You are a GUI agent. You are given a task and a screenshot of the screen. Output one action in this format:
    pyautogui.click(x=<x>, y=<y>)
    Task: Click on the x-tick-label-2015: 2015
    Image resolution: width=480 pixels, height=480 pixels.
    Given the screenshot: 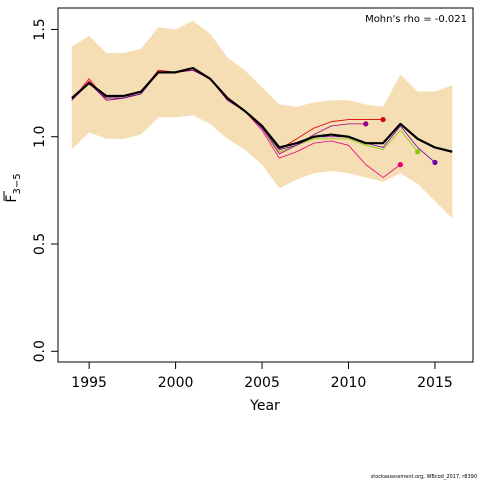 What is the action you would take?
    pyautogui.click(x=435, y=383)
    